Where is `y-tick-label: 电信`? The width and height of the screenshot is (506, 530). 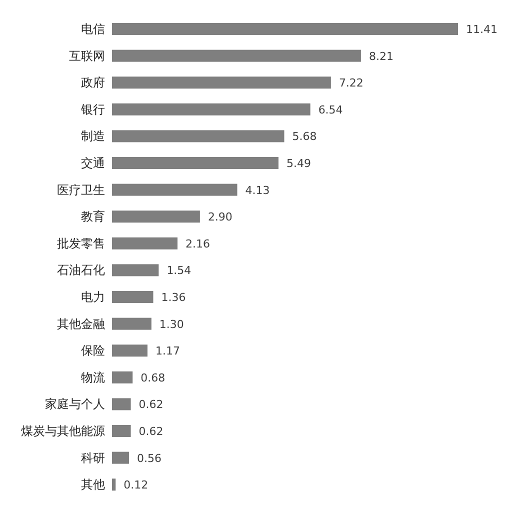
y-tick-label: 电信 is located at coordinates (93, 29).